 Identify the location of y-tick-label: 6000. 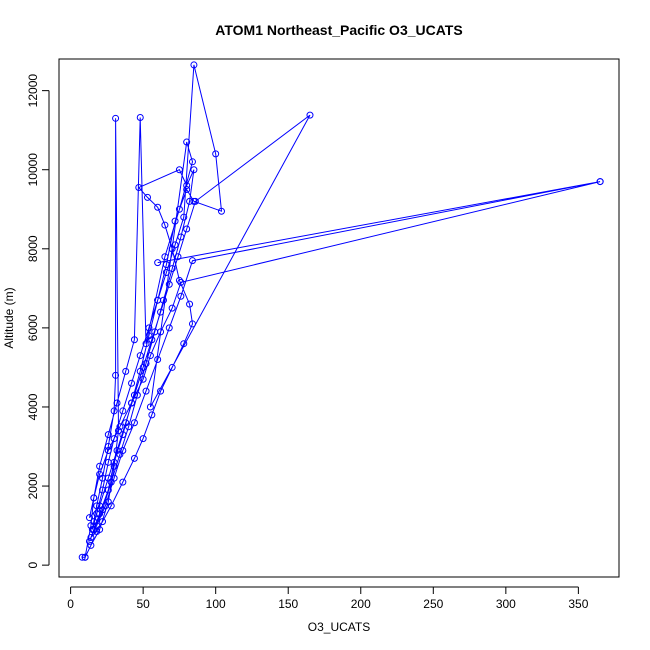
(33, 327).